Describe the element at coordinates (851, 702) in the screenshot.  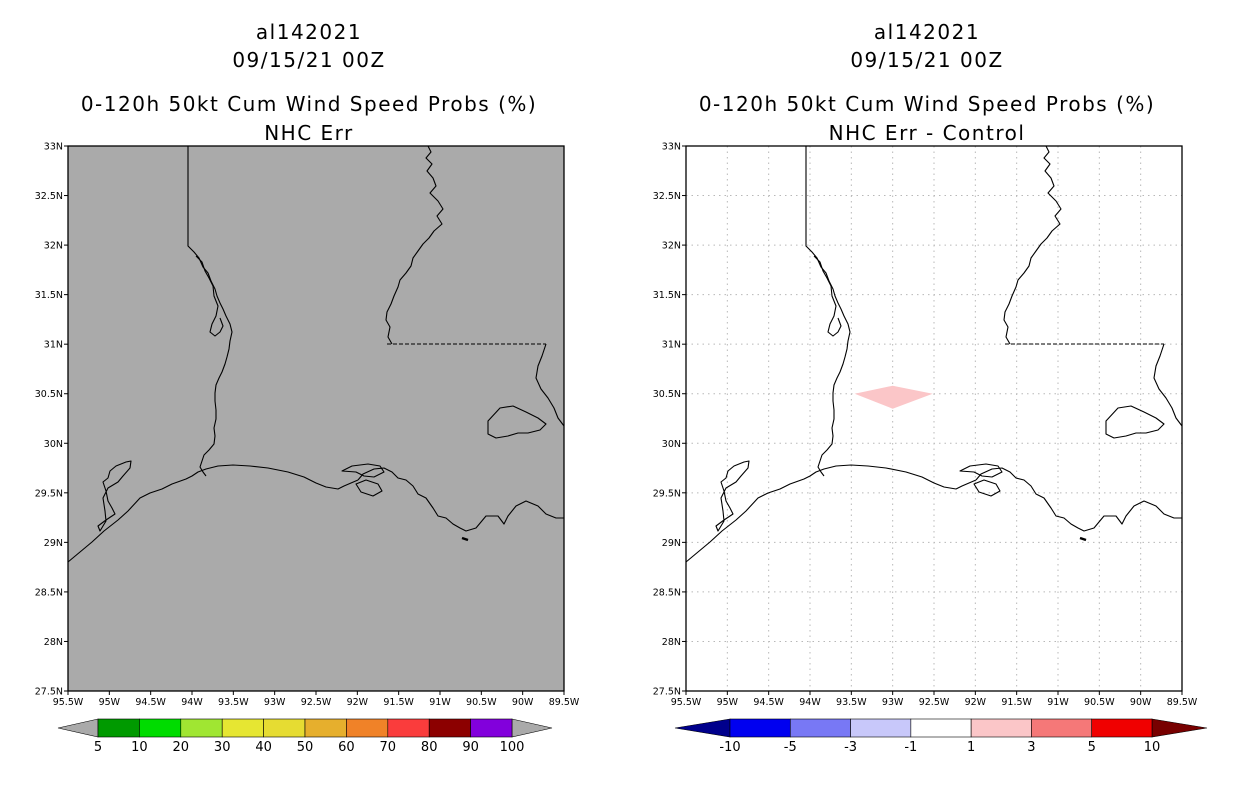
I see `lon-tick-label: 93.5W` at that location.